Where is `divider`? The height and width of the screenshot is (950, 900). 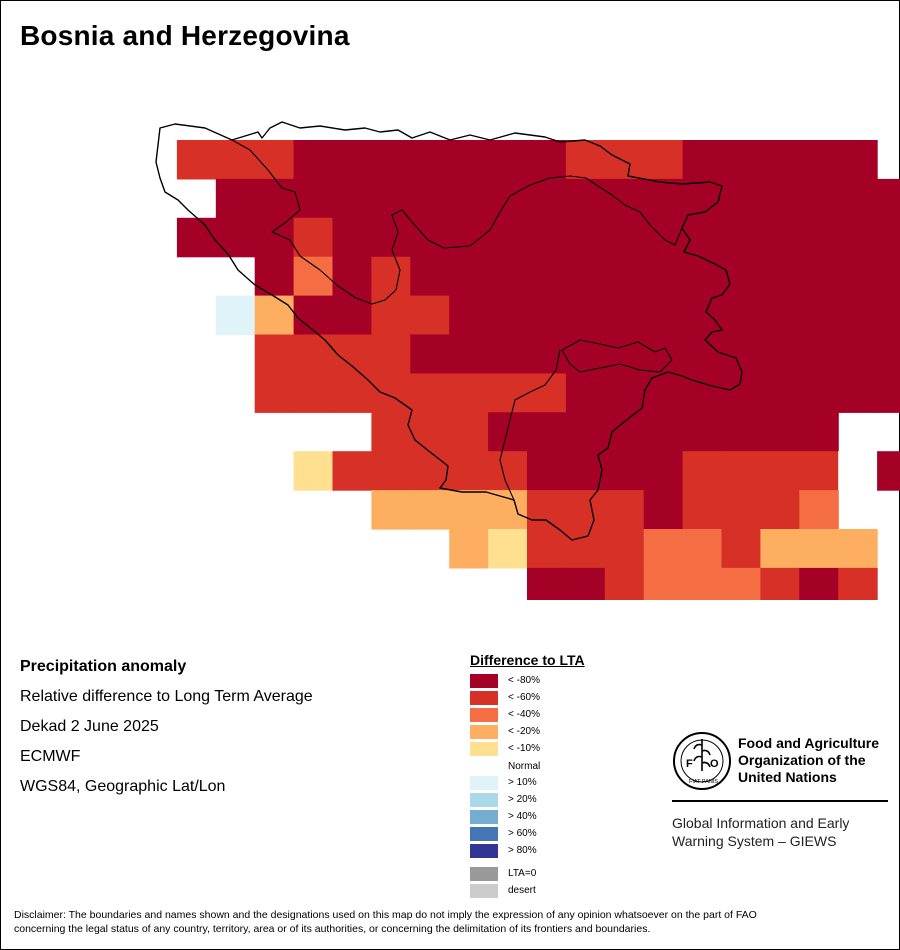 divider is located at coordinates (780, 801).